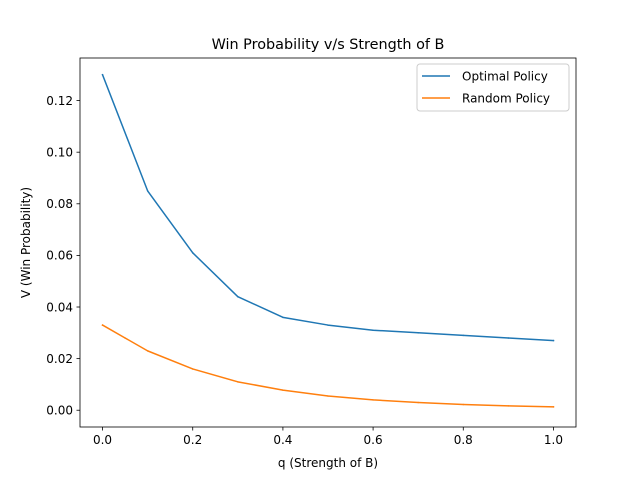 Image resolution: width=640 pixels, height=480 pixels. I want to click on legend: Optimal Policy Random Policy, so click(493, 87).